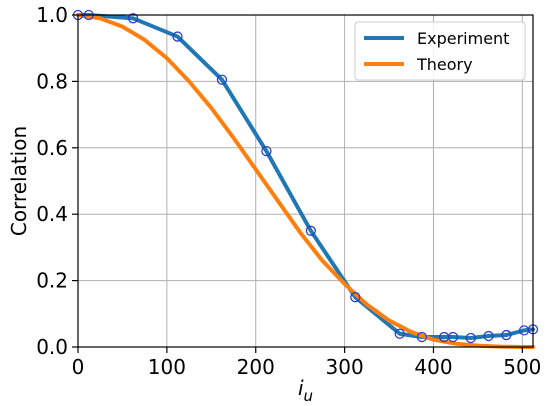 Image resolution: width=550 pixels, height=406 pixels. I want to click on x-tick-label: 300, so click(345, 367).